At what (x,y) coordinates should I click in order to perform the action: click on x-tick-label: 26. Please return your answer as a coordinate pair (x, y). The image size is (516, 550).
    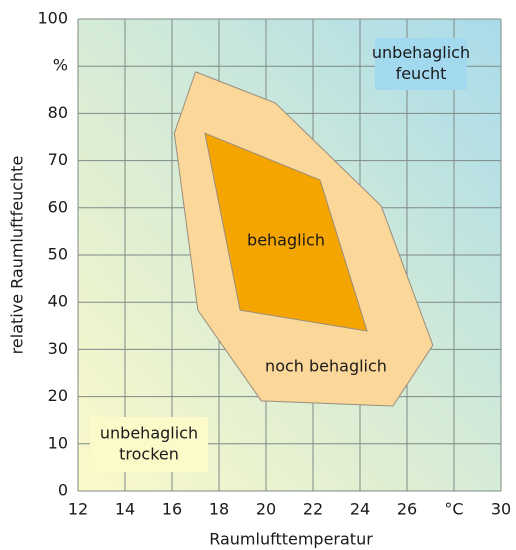
    Looking at the image, I should click on (407, 509).